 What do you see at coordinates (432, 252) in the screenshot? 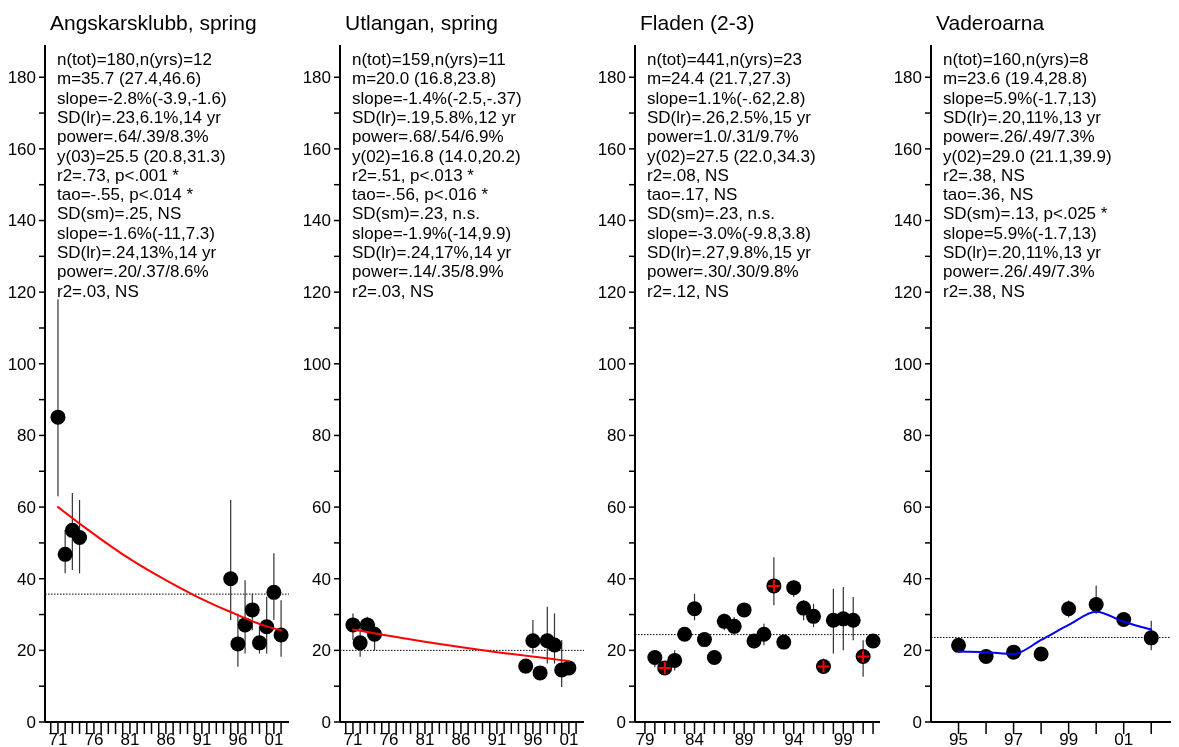
I see `annotation: SD(lr)=.24,17%,14 yr` at bounding box center [432, 252].